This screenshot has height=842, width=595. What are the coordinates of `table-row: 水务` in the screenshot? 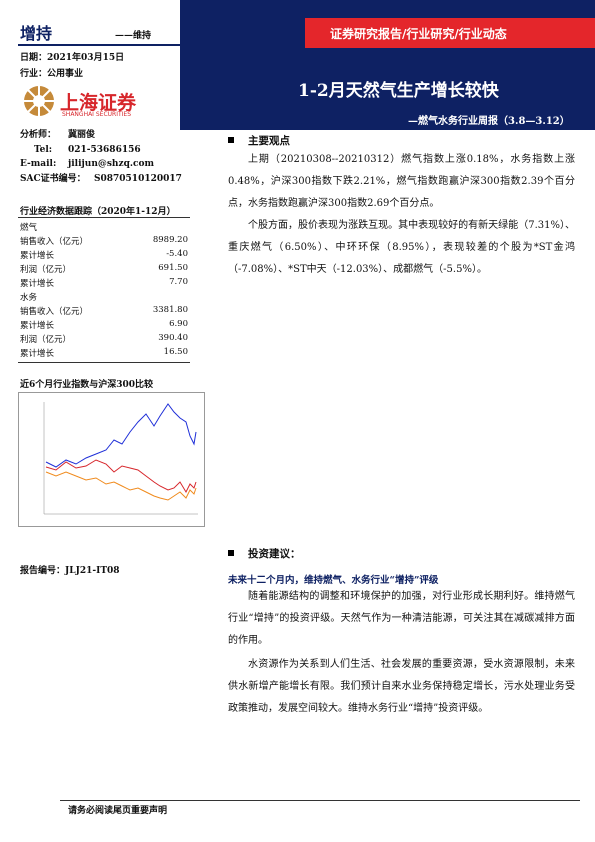 It's located at (104, 297).